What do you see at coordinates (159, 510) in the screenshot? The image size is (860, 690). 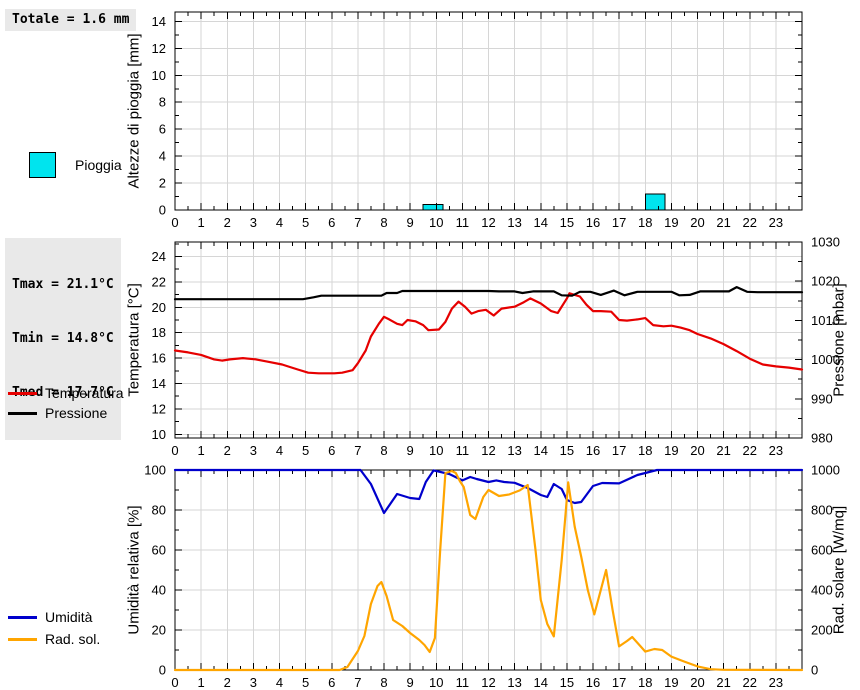 I see `y-left-tick-label: 80` at bounding box center [159, 510].